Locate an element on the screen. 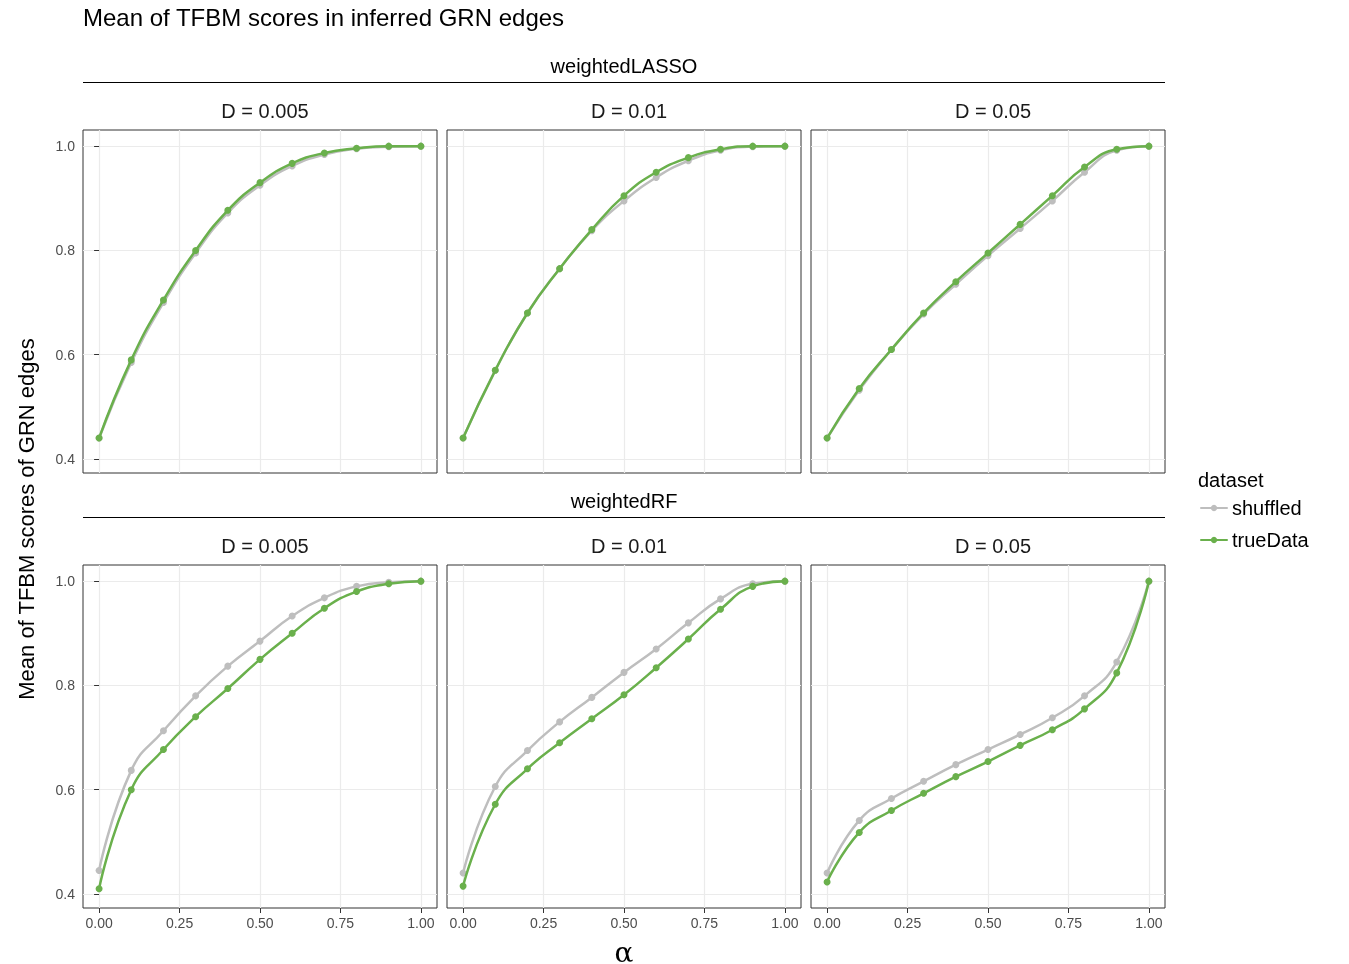  text: weightedLASSO is located at coordinates (624, 69).